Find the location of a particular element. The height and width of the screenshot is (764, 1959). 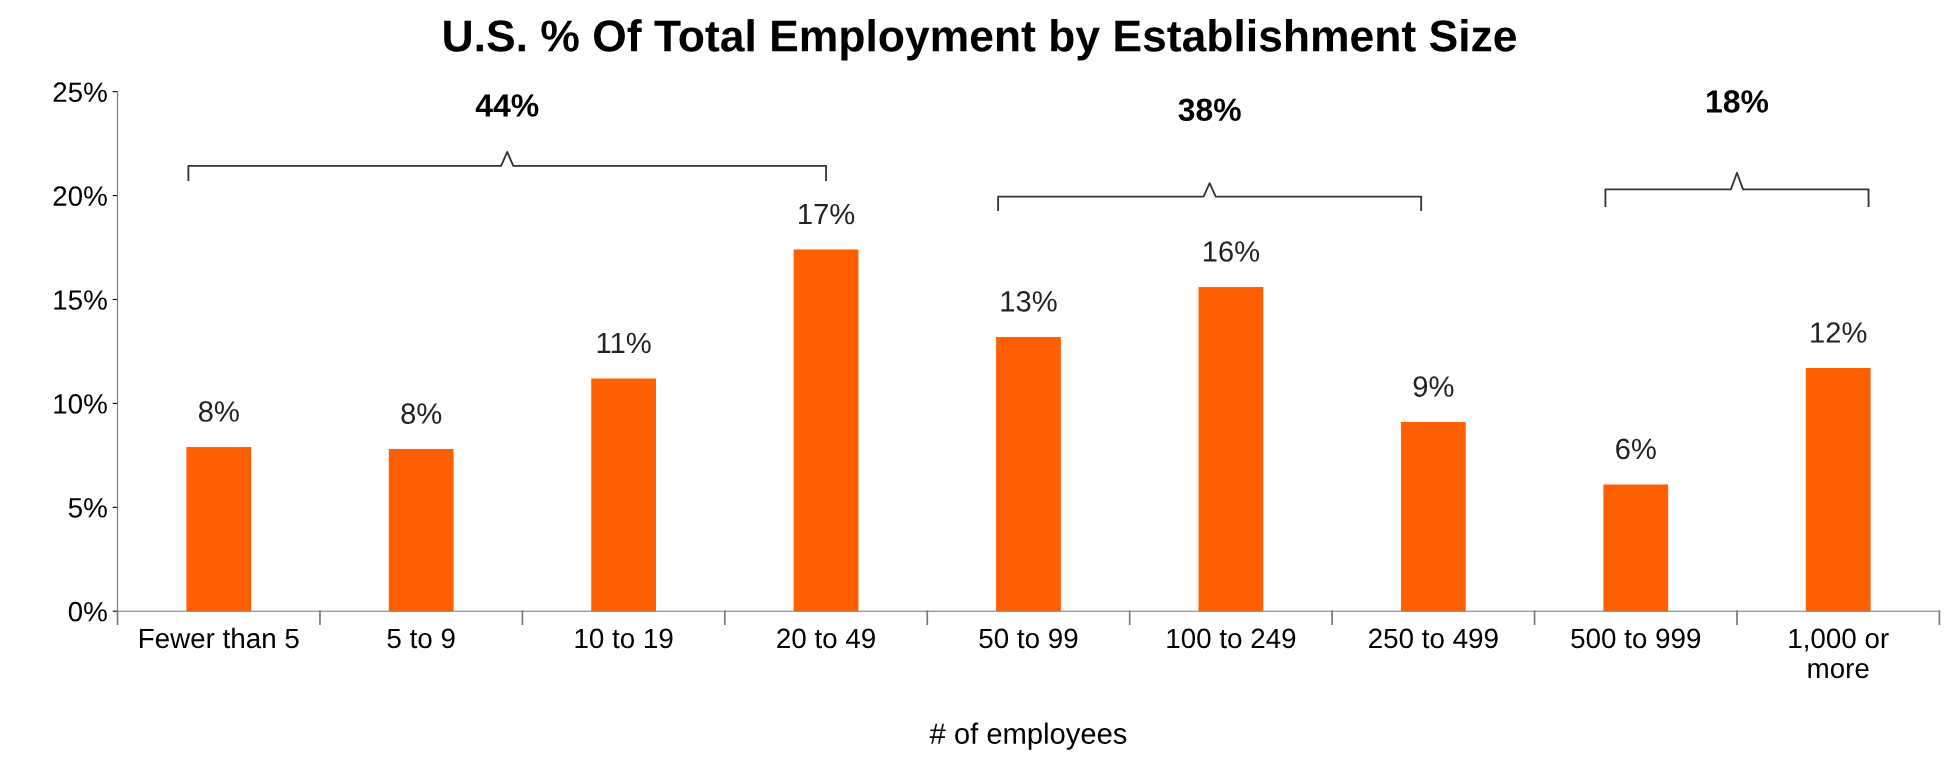

data-label: 9% is located at coordinates (1433, 386).